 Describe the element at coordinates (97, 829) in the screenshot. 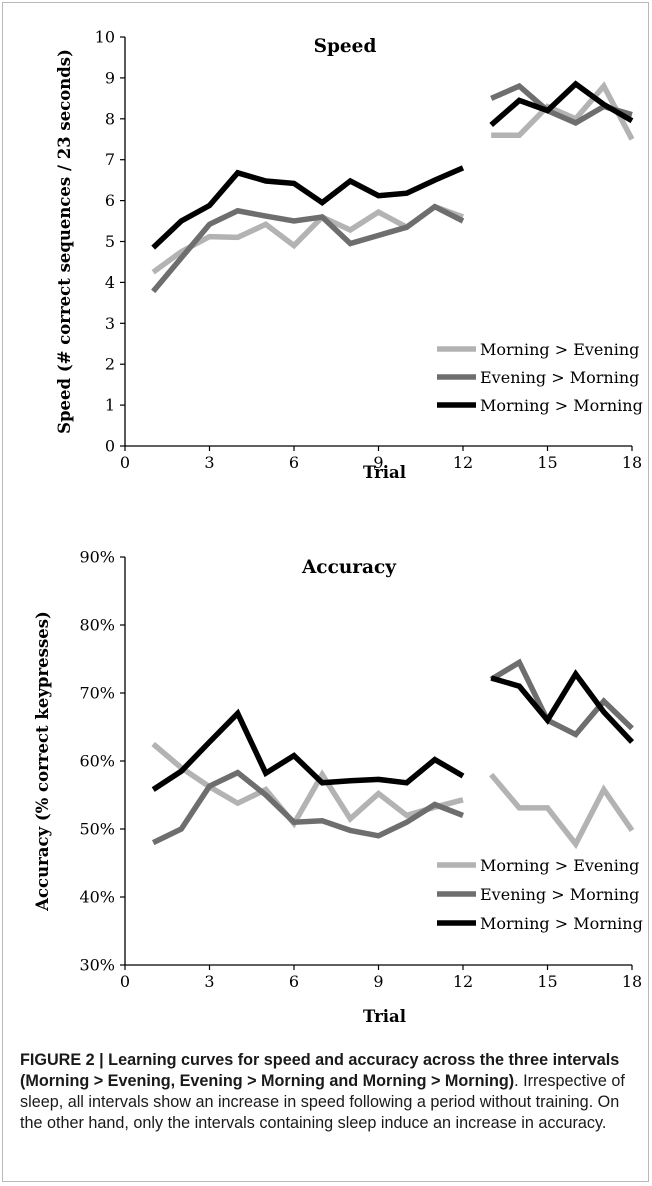

I see `y-tick-label: 50%` at that location.